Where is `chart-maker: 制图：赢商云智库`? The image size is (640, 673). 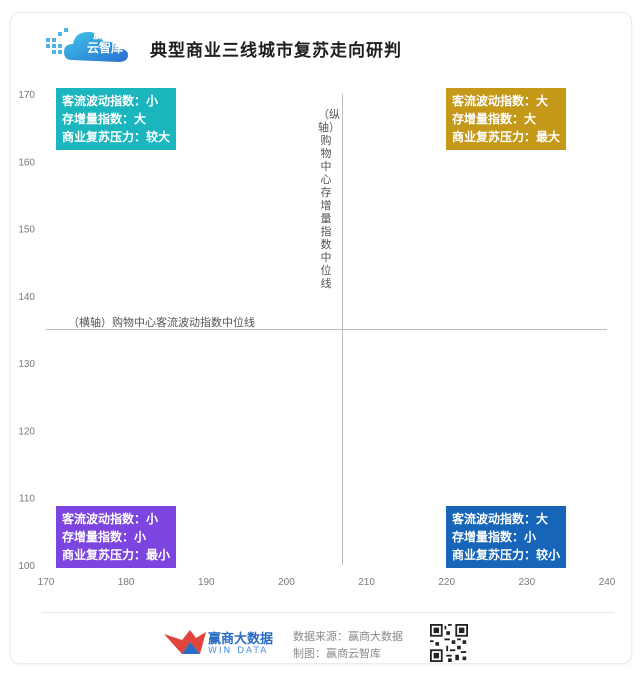
chart-maker: 制图：赢商云智库 is located at coordinates (337, 653).